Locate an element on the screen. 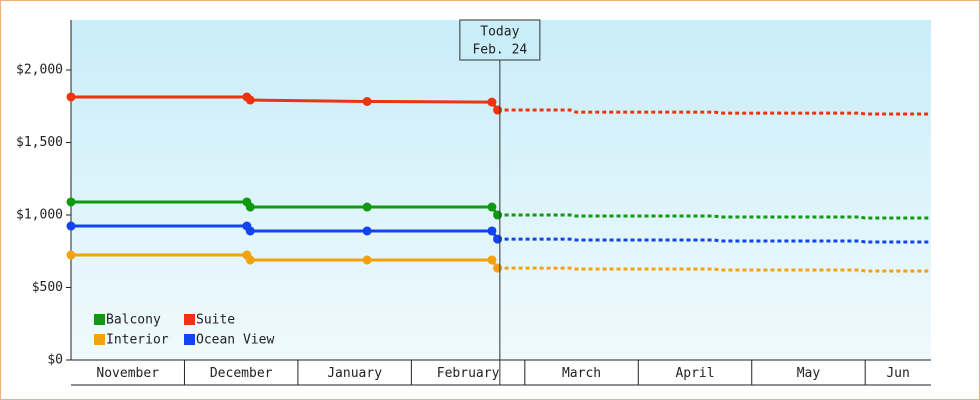 This screenshot has width=980, height=400. today-box is located at coordinates (500, 40).